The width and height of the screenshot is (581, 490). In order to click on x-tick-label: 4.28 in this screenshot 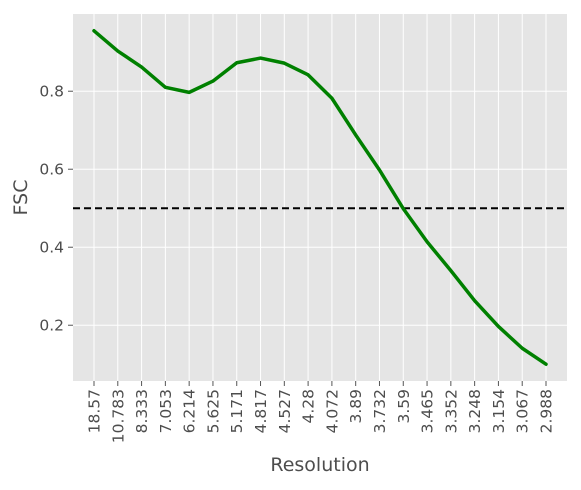, I will do `click(309, 406)`.